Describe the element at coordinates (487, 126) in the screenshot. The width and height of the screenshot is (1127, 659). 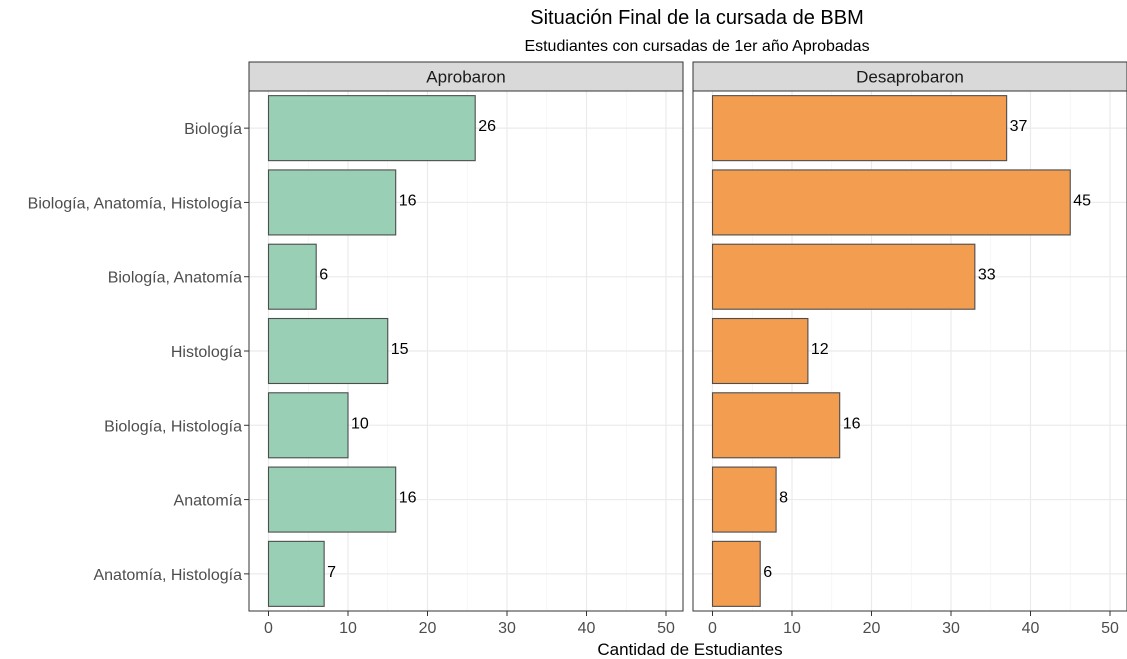
I see `data-label: 26` at that location.